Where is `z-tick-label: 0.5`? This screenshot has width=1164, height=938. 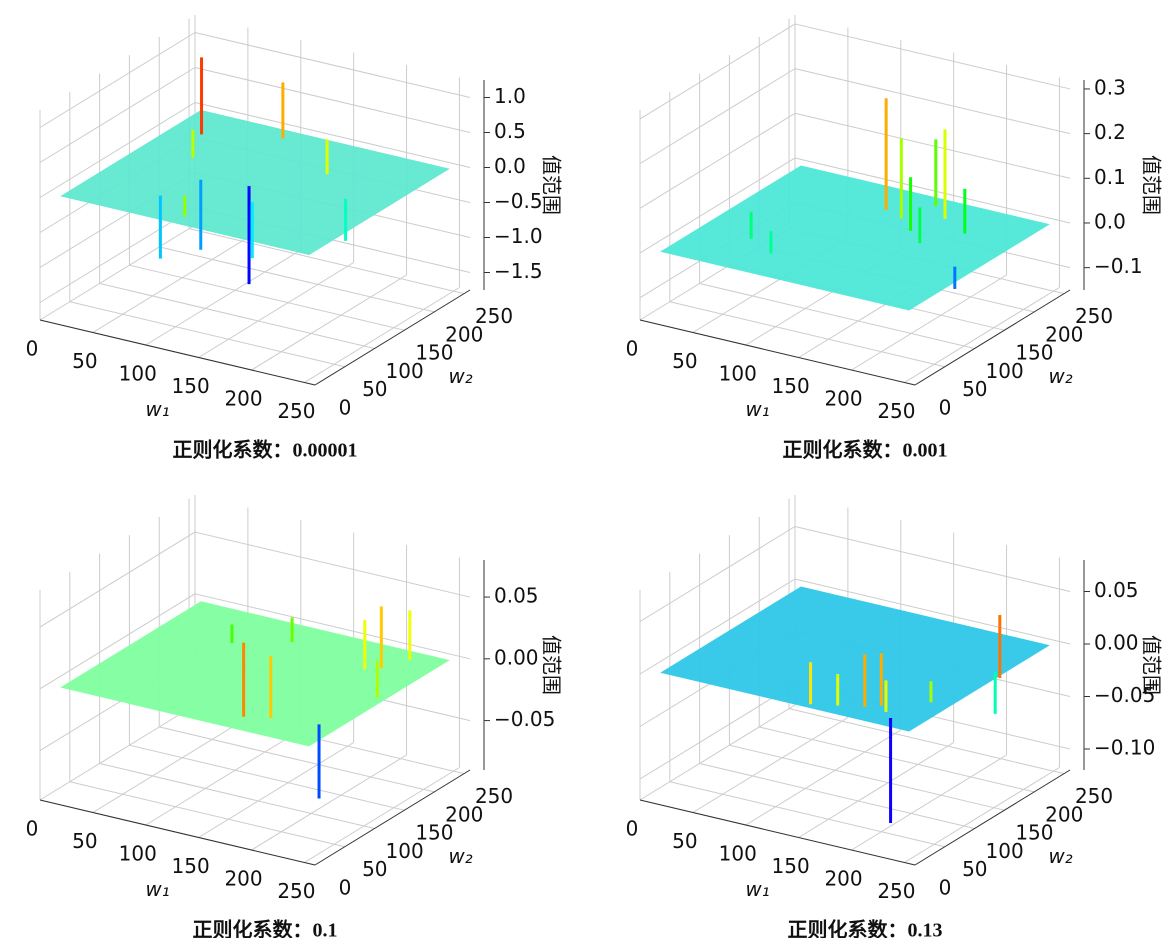
z-tick-label: 0.5 is located at coordinates (510, 131).